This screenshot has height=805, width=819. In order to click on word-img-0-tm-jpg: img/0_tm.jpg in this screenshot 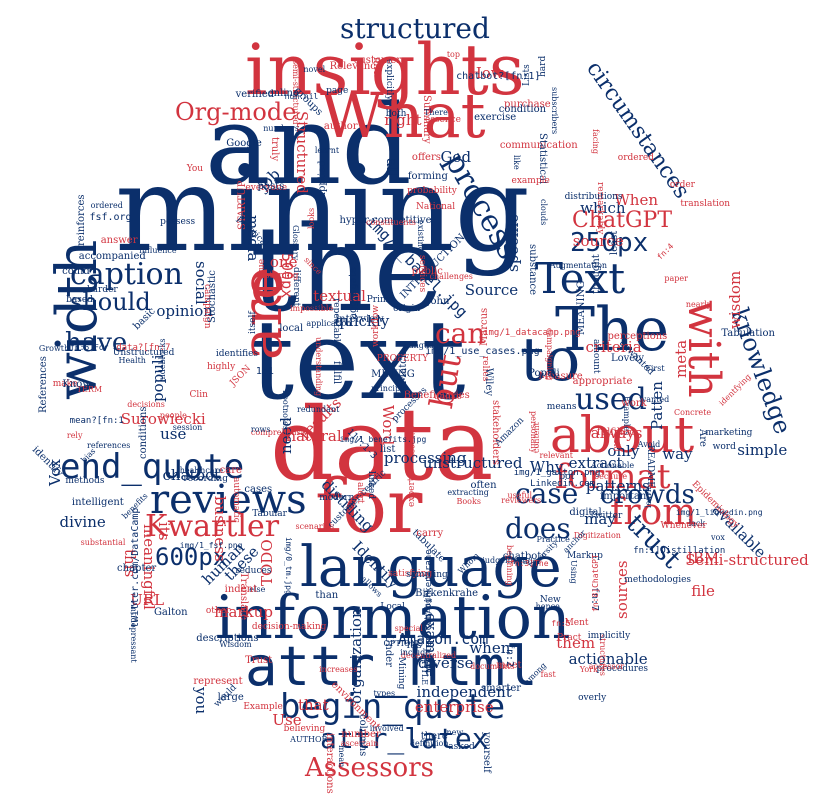, I will do `click(288, 566)`.